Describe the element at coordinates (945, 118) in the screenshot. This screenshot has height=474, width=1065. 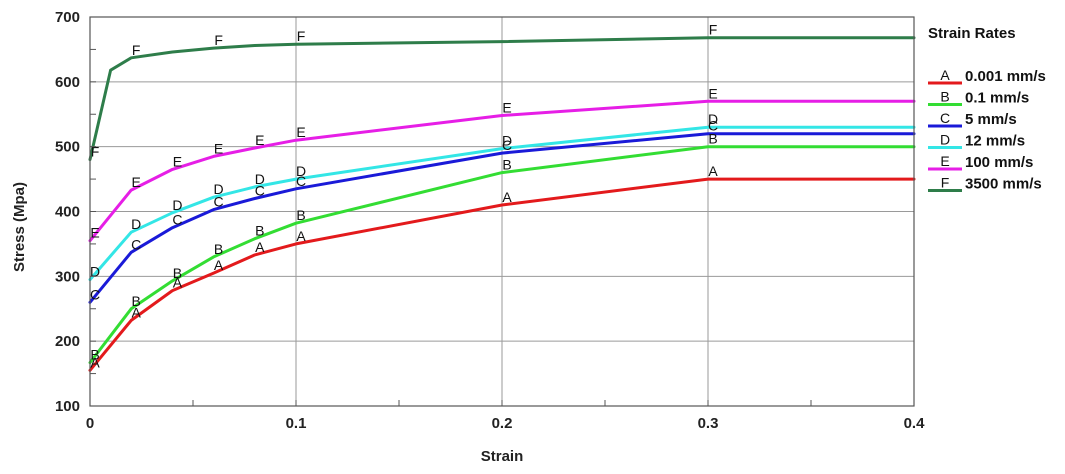
I see `legend-marker-C: C` at that location.